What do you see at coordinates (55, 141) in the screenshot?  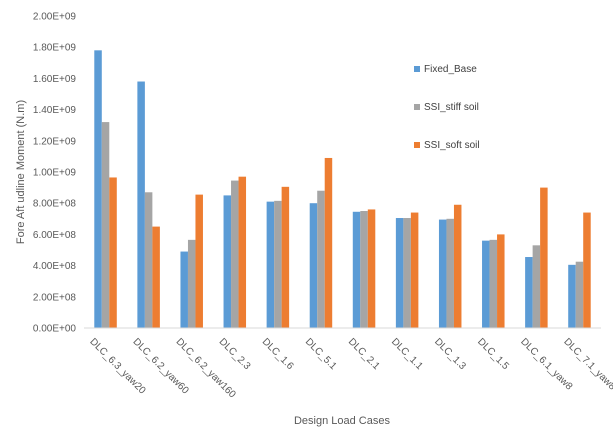 I see `y-tick-label: 1.20E+09` at bounding box center [55, 141].